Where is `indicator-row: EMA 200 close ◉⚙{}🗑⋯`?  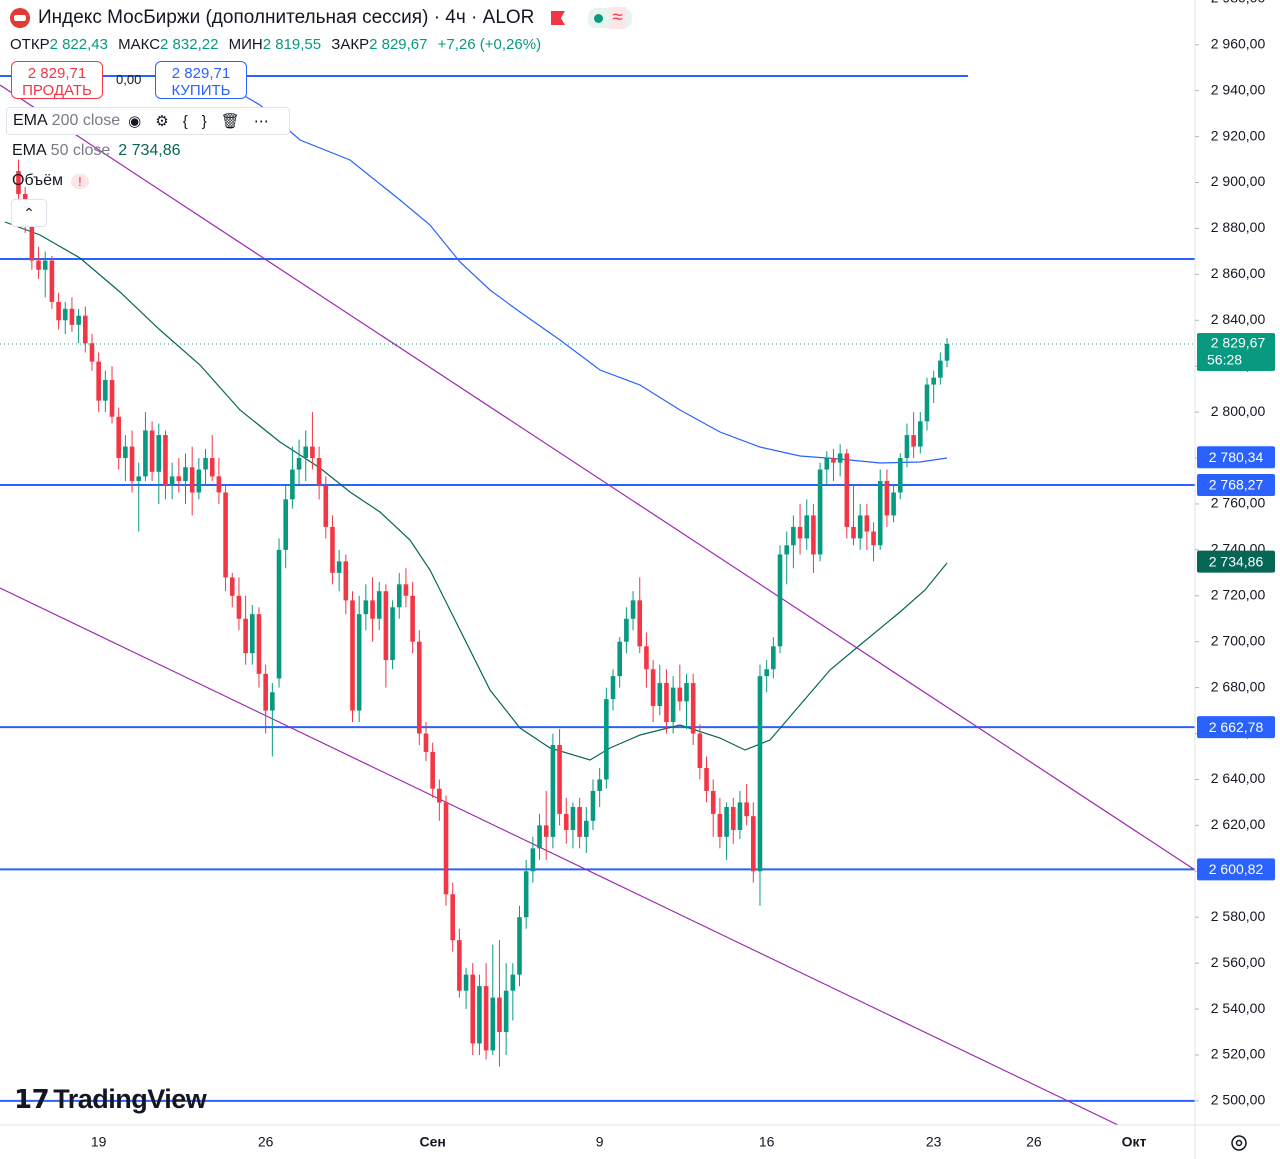
indicator-row: EMA 200 close ◉⚙{}🗑⋯ is located at coordinates (148, 121).